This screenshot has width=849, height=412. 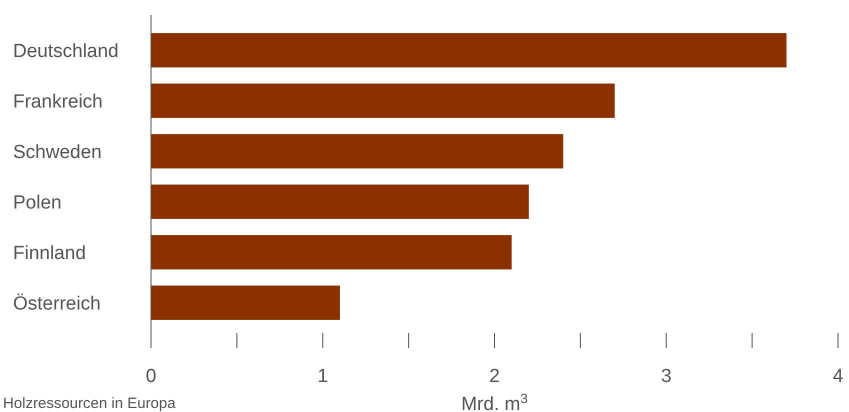 What do you see at coordinates (66, 51) in the screenshot?
I see `y-tick-label: Deutschland` at bounding box center [66, 51].